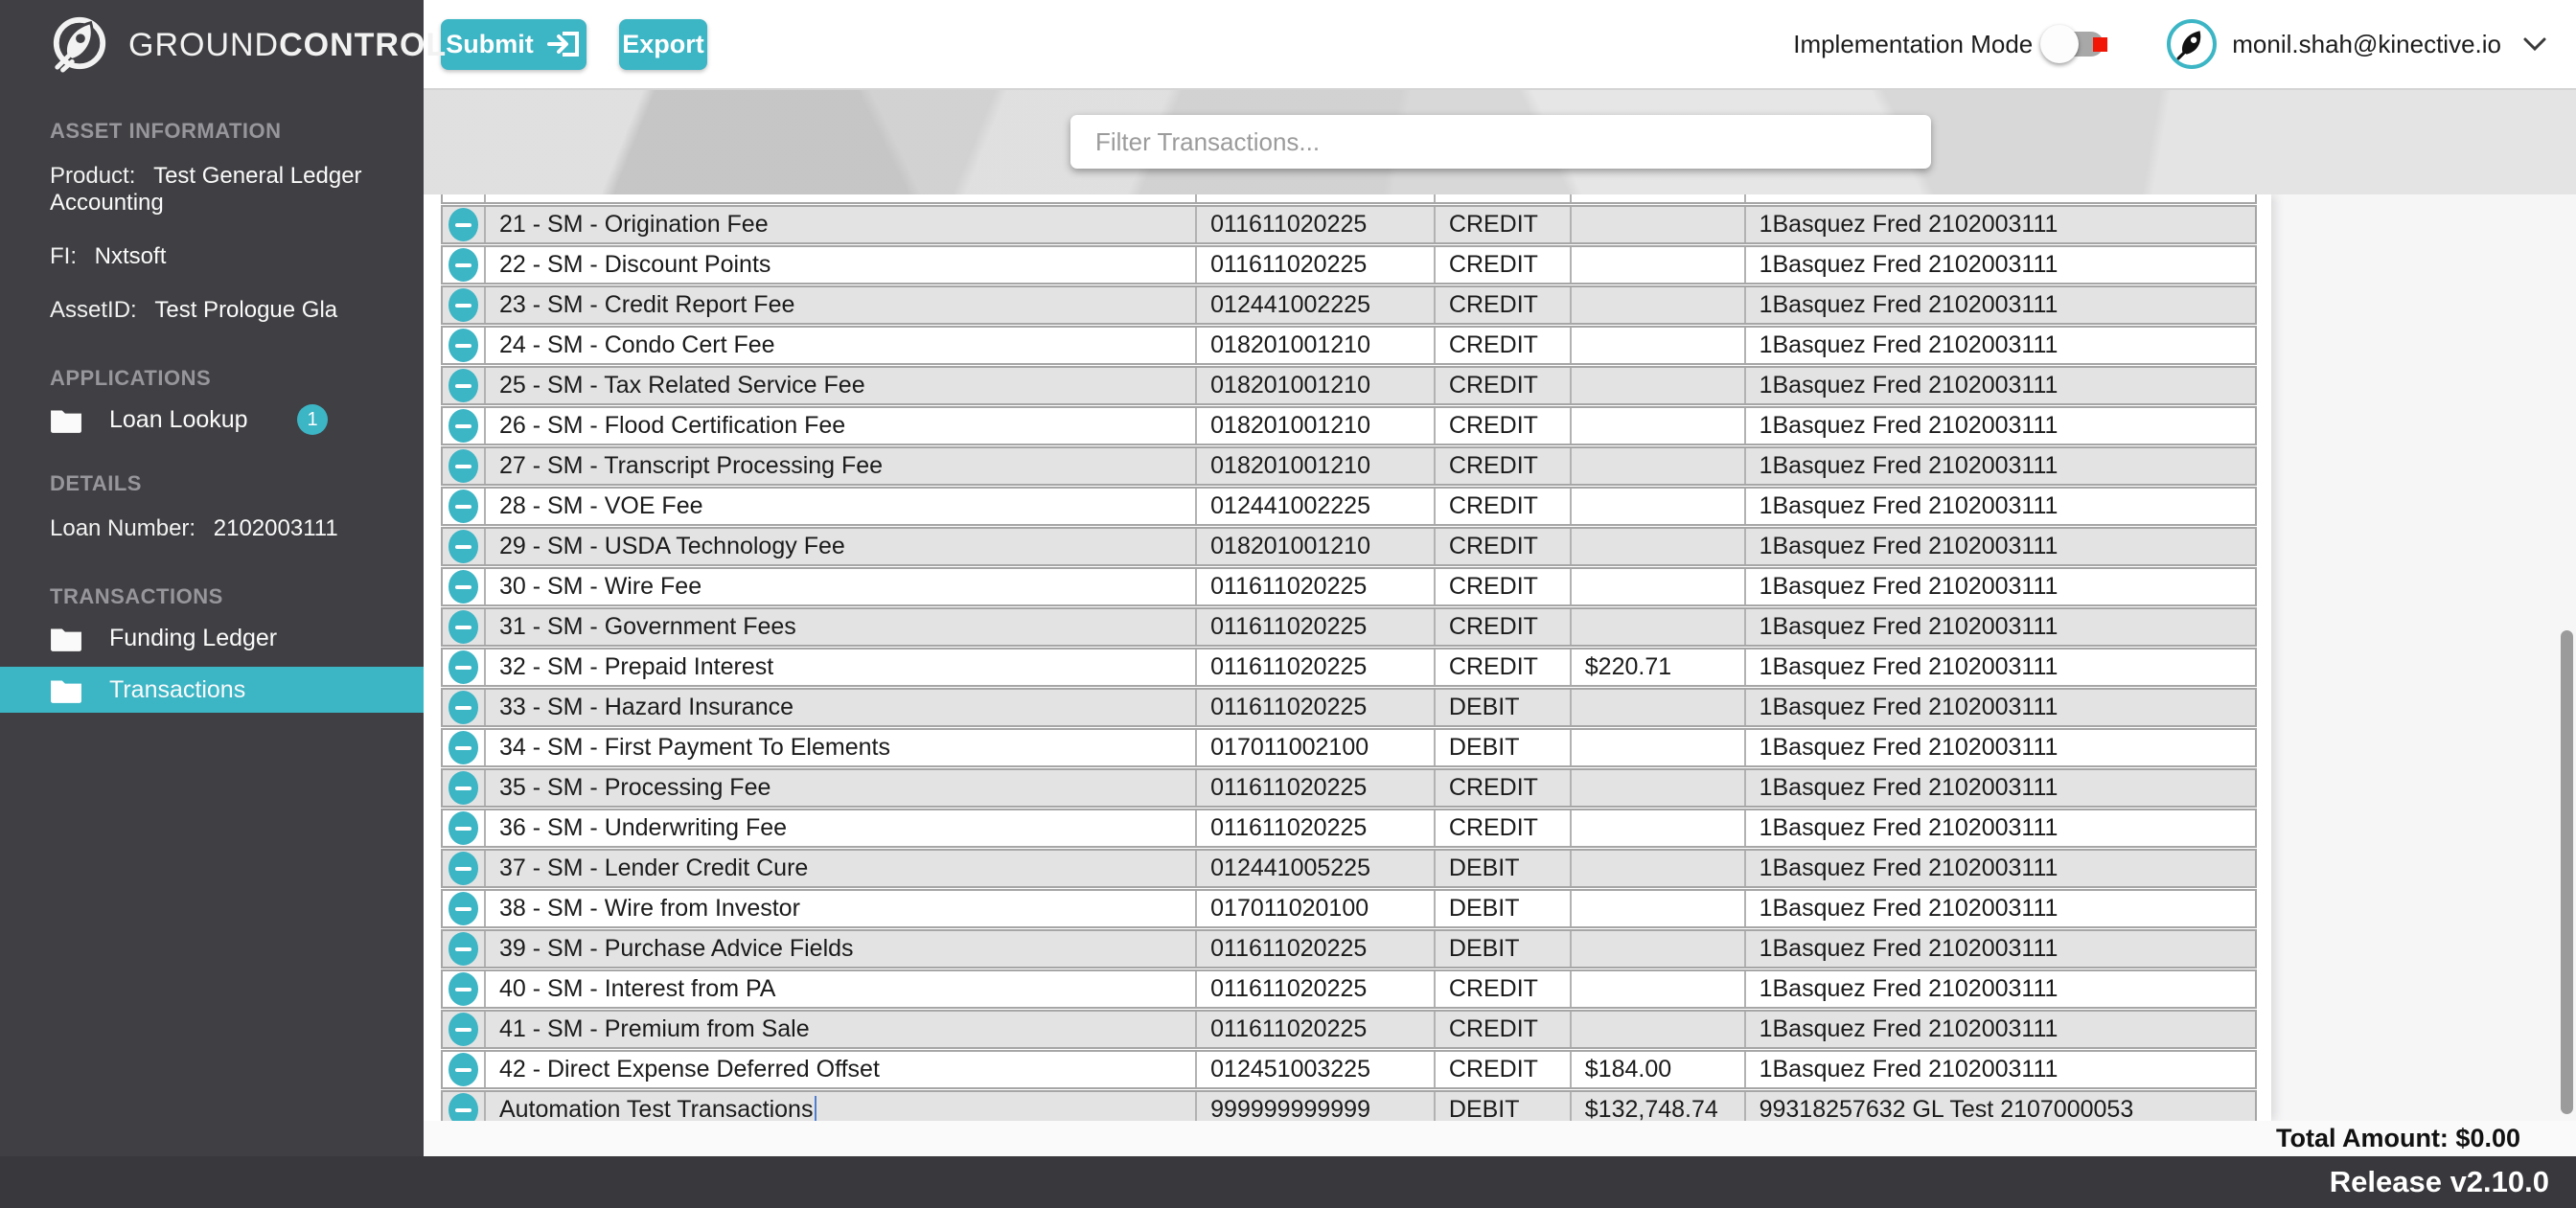 The width and height of the screenshot is (2576, 1208). What do you see at coordinates (663, 44) in the screenshot?
I see `export-button: Export` at bounding box center [663, 44].